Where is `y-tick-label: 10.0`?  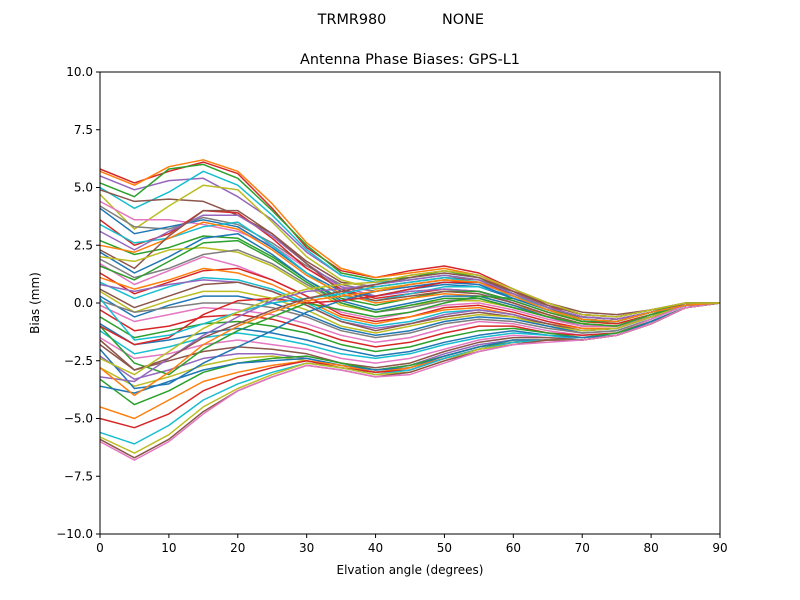
y-tick-label: 10.0 is located at coordinates (79, 72).